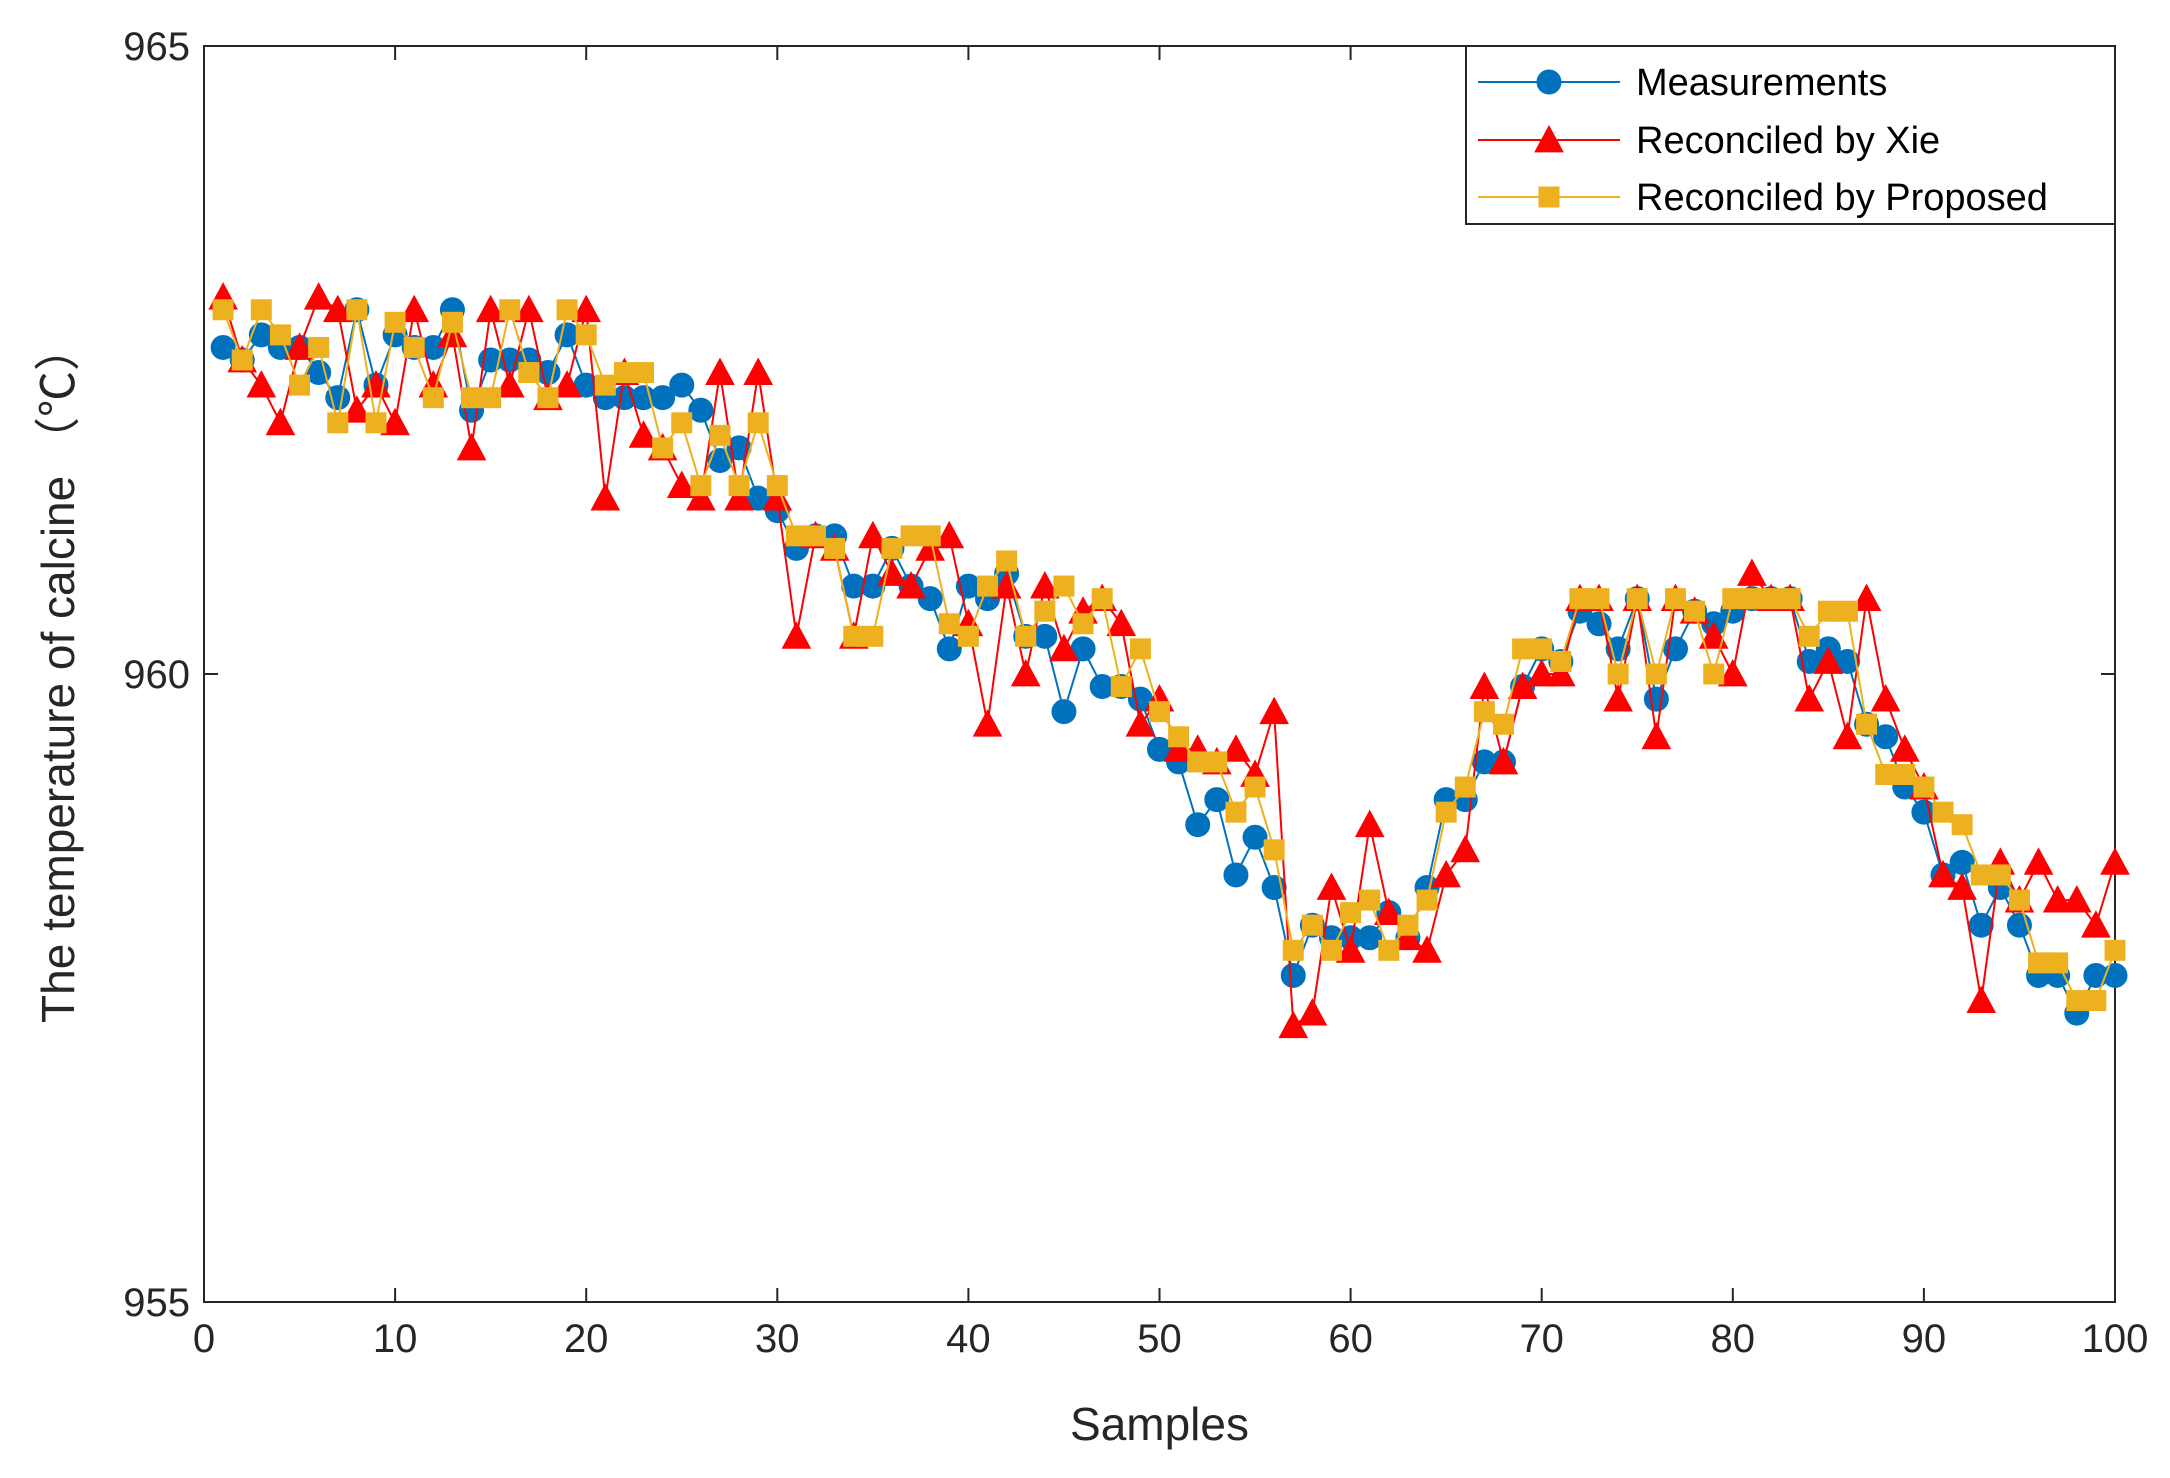 Image resolution: width=2170 pixels, height=1478 pixels. What do you see at coordinates (395, 1339) in the screenshot?
I see `x-tick-label: 10` at bounding box center [395, 1339].